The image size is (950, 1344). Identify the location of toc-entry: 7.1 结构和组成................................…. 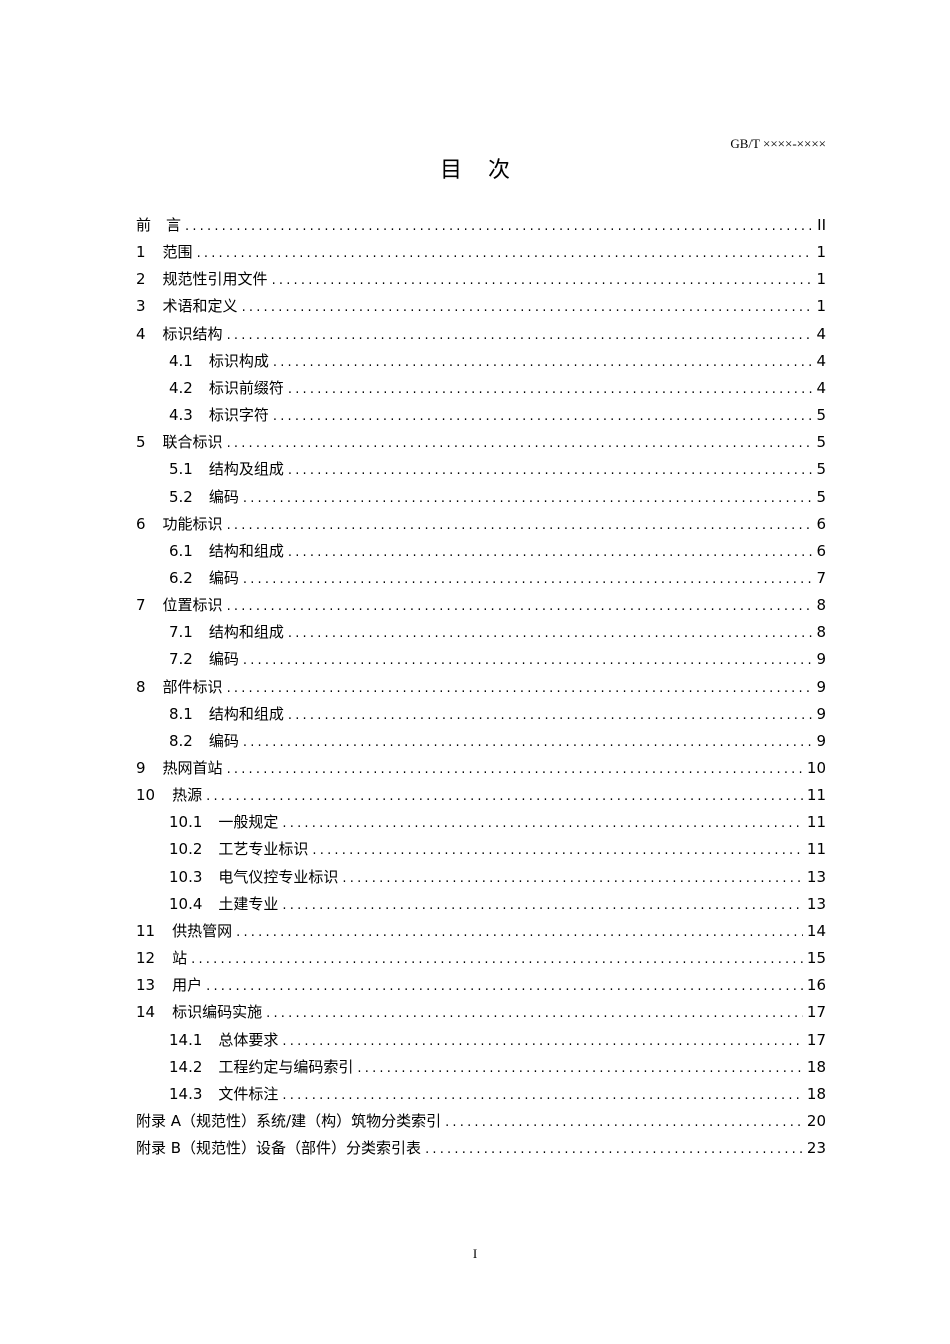
(497, 632).